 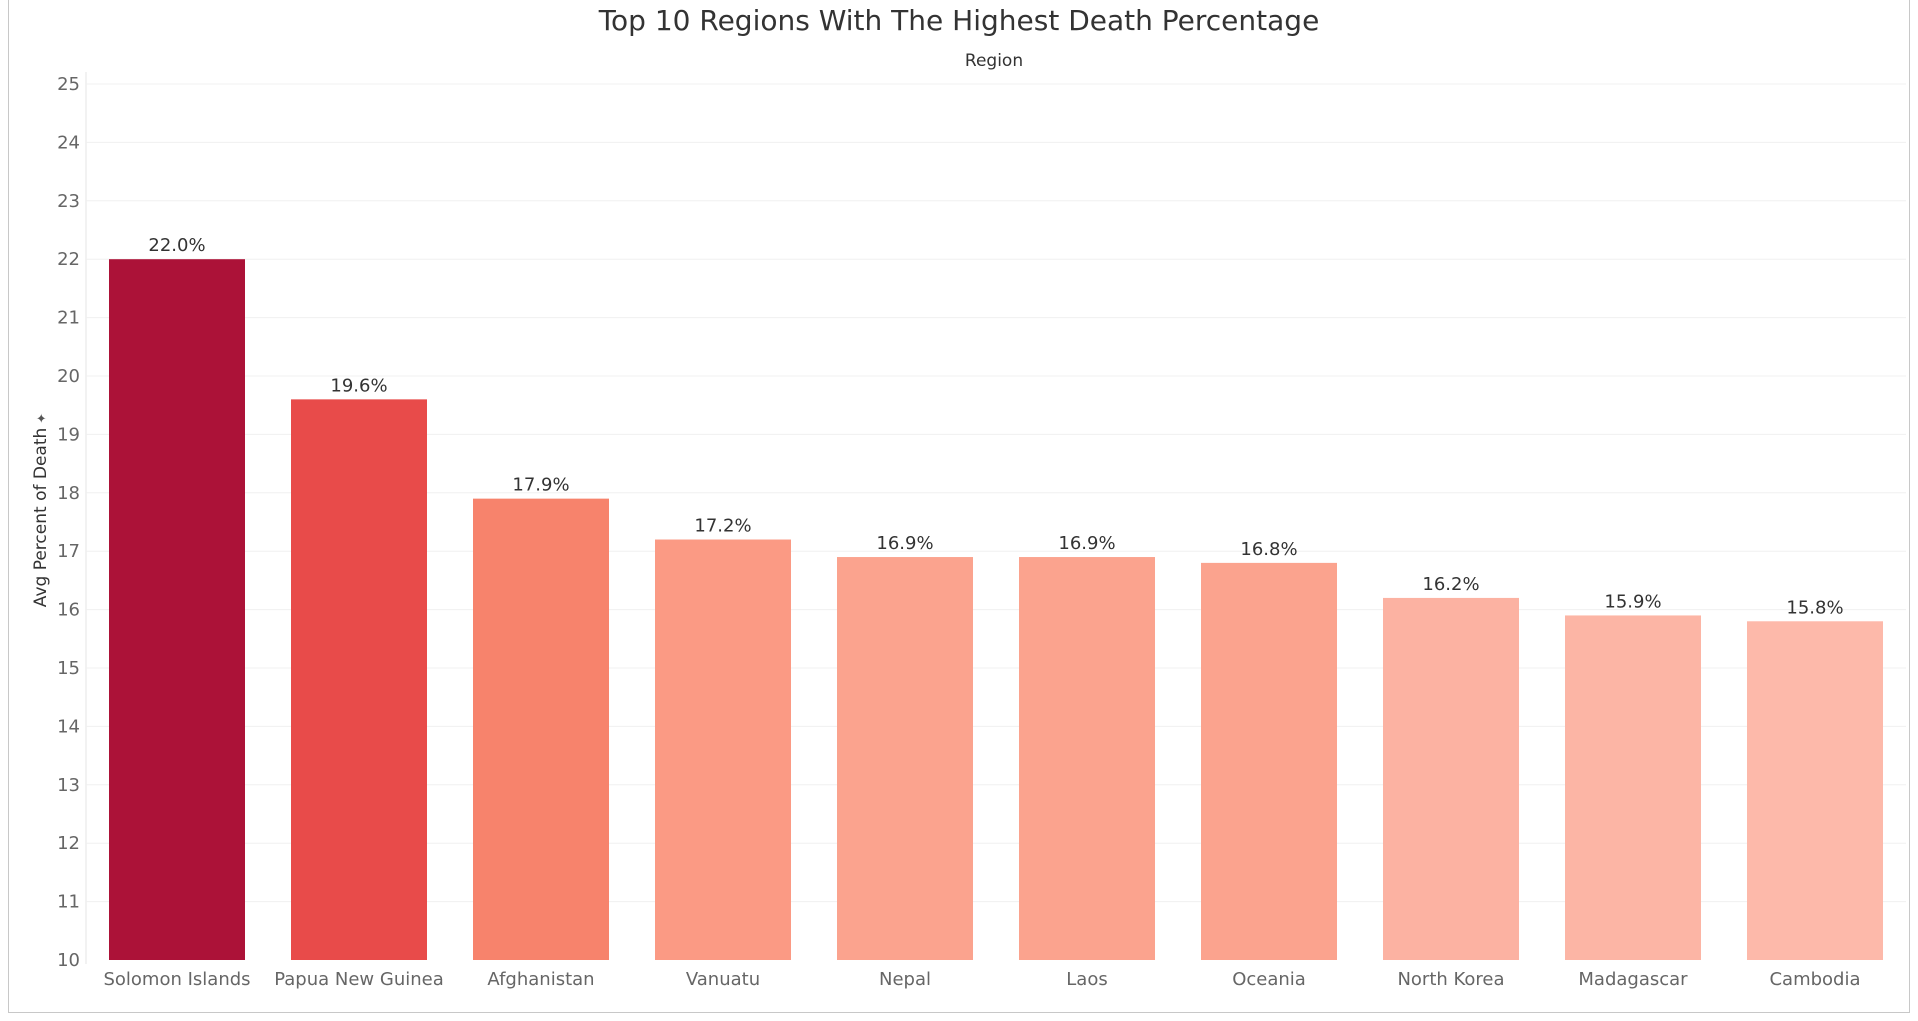 I want to click on category-label: Solomon Islands, so click(x=176, y=979).